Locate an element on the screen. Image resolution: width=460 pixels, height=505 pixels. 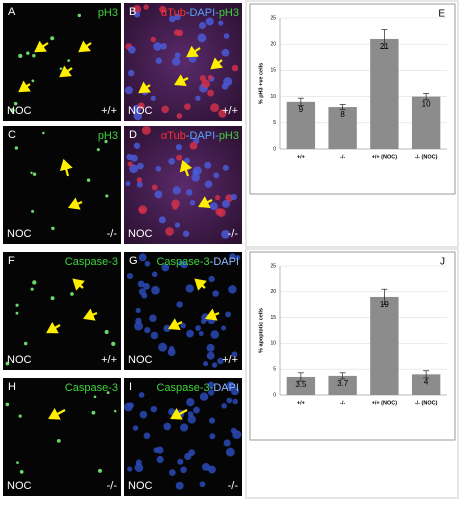
panel-letter: A is located at coordinates (12, 12).